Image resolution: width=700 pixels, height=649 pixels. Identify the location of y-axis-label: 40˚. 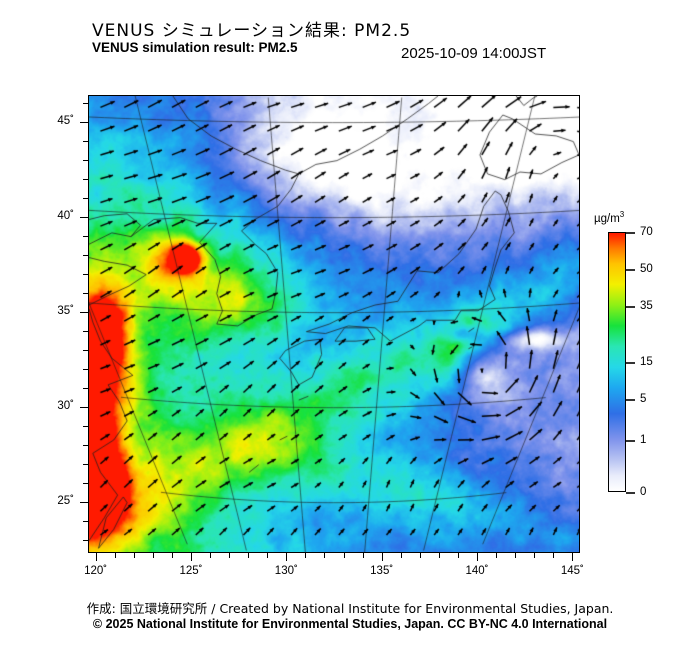
(65, 215).